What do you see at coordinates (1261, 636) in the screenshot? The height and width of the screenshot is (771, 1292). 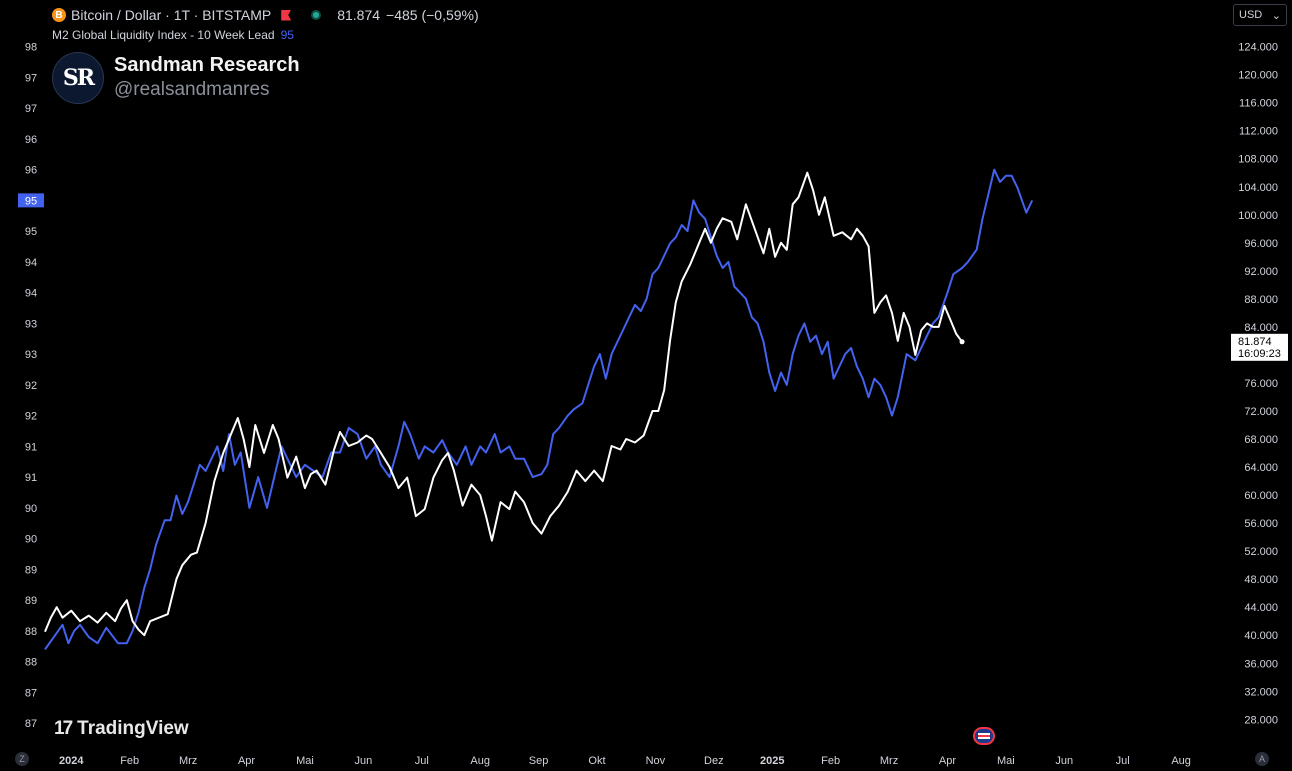 I see `price-tick-label: 40.000` at bounding box center [1261, 636].